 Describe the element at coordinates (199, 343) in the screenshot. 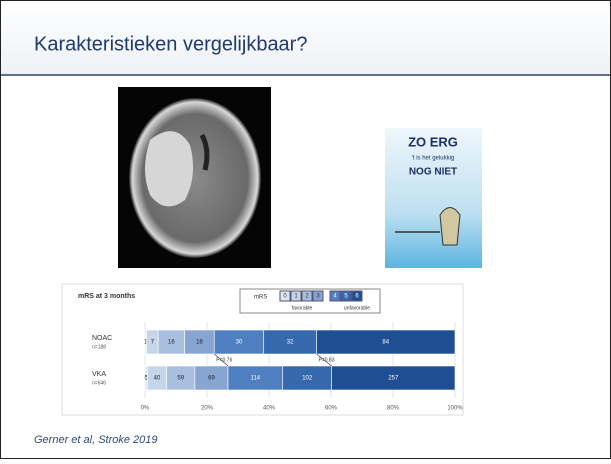

I see `segment-label: 18` at that location.